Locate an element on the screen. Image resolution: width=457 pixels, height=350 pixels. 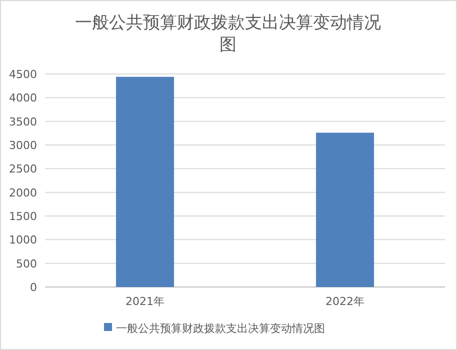
y-tick-label: 4500 is located at coordinates (23, 74).